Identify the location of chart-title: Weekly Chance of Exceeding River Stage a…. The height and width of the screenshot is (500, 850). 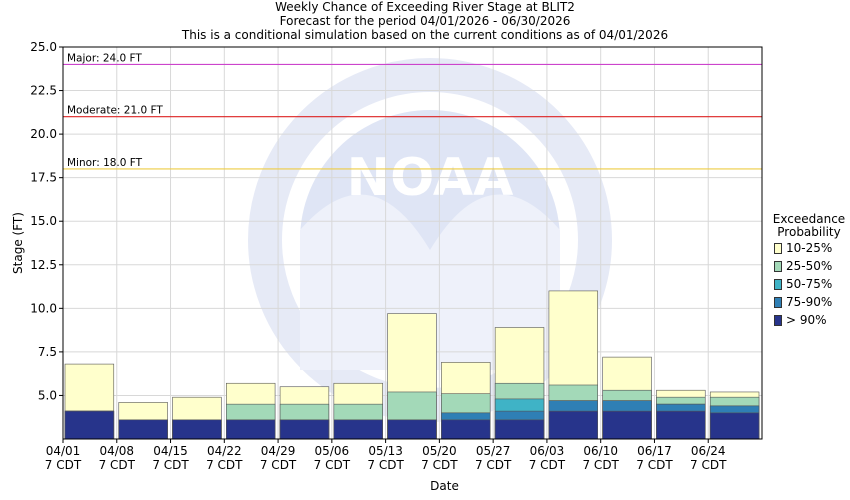
(425, 7).